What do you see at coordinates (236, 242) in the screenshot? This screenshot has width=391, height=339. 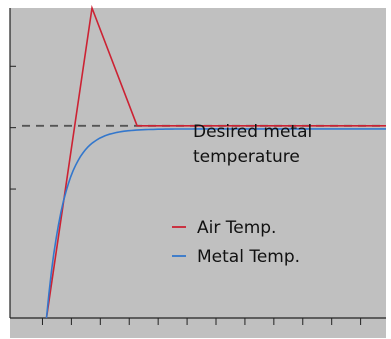 I see `legend: Air Temp. Metal Temp.` at bounding box center [236, 242].